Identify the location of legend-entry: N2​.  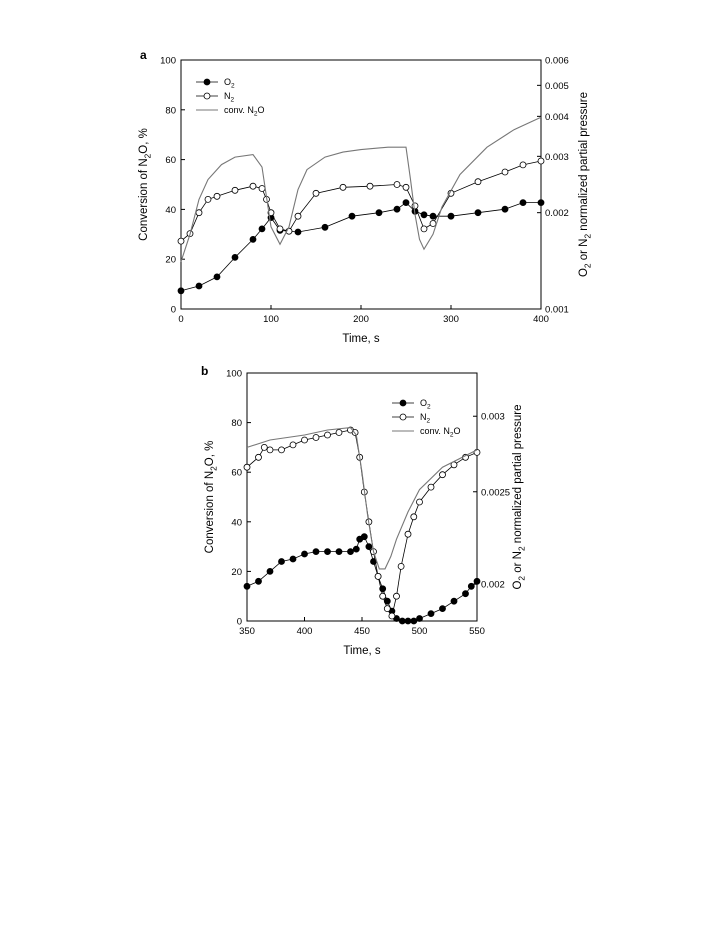
(229, 97).